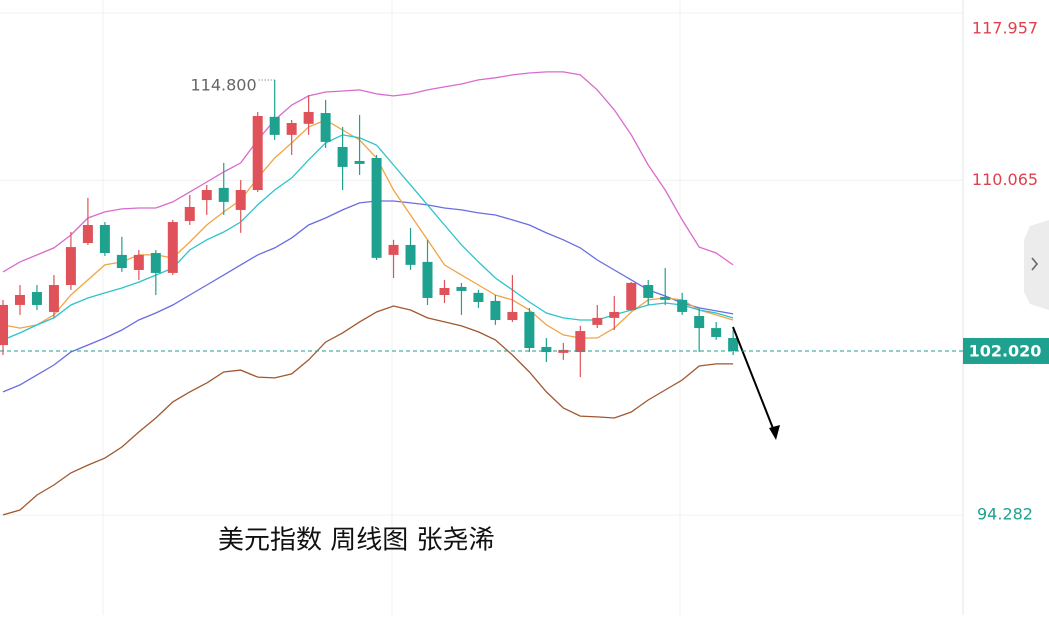 This screenshot has height=619, width=1049. What do you see at coordinates (1005, 28) in the screenshot?
I see `y-tick-label: 117.957` at bounding box center [1005, 28].